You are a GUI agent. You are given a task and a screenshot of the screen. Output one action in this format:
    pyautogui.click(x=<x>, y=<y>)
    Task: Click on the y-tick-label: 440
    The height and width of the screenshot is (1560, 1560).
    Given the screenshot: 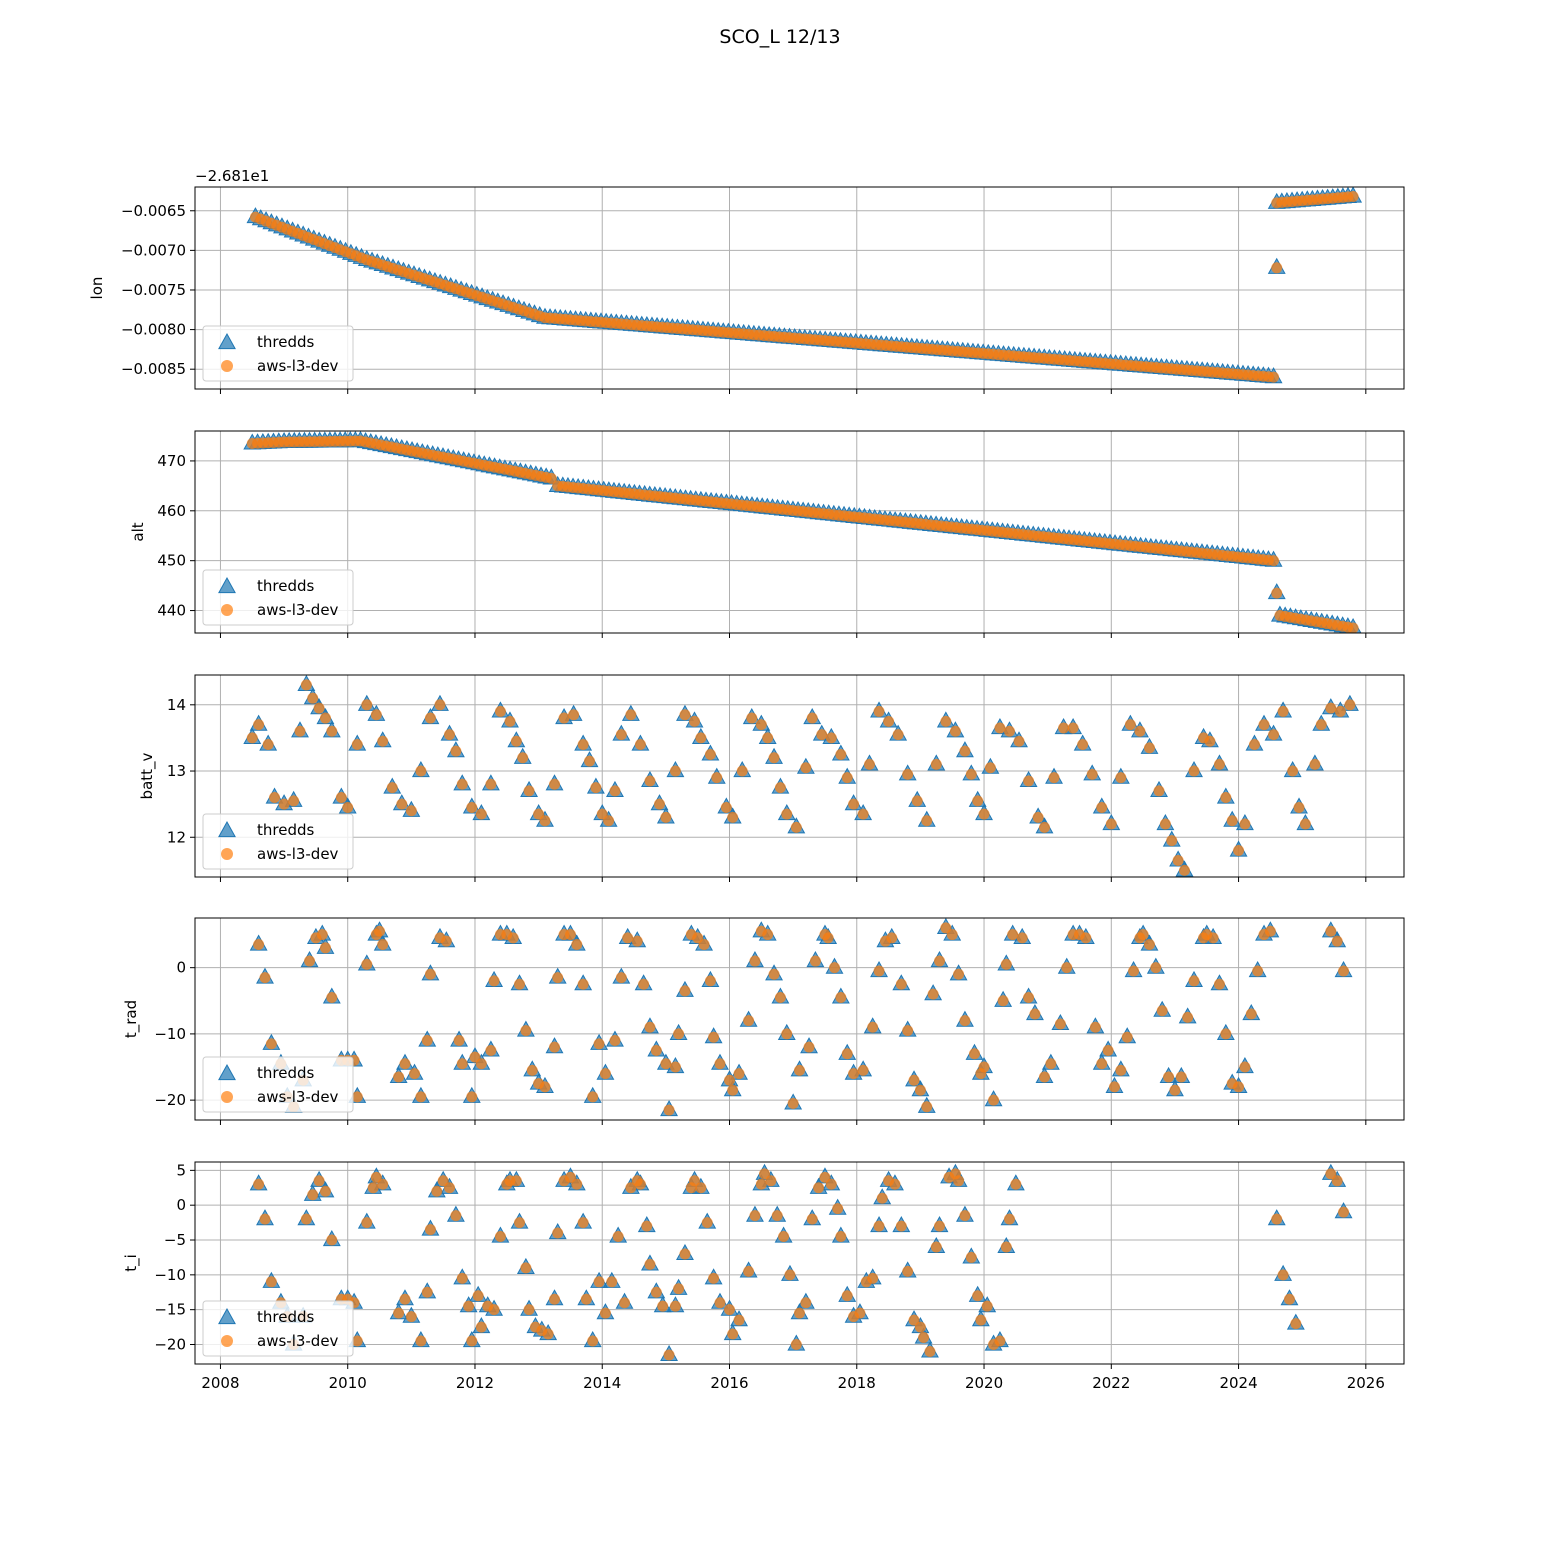 What is the action you would take?
    pyautogui.click(x=171, y=611)
    